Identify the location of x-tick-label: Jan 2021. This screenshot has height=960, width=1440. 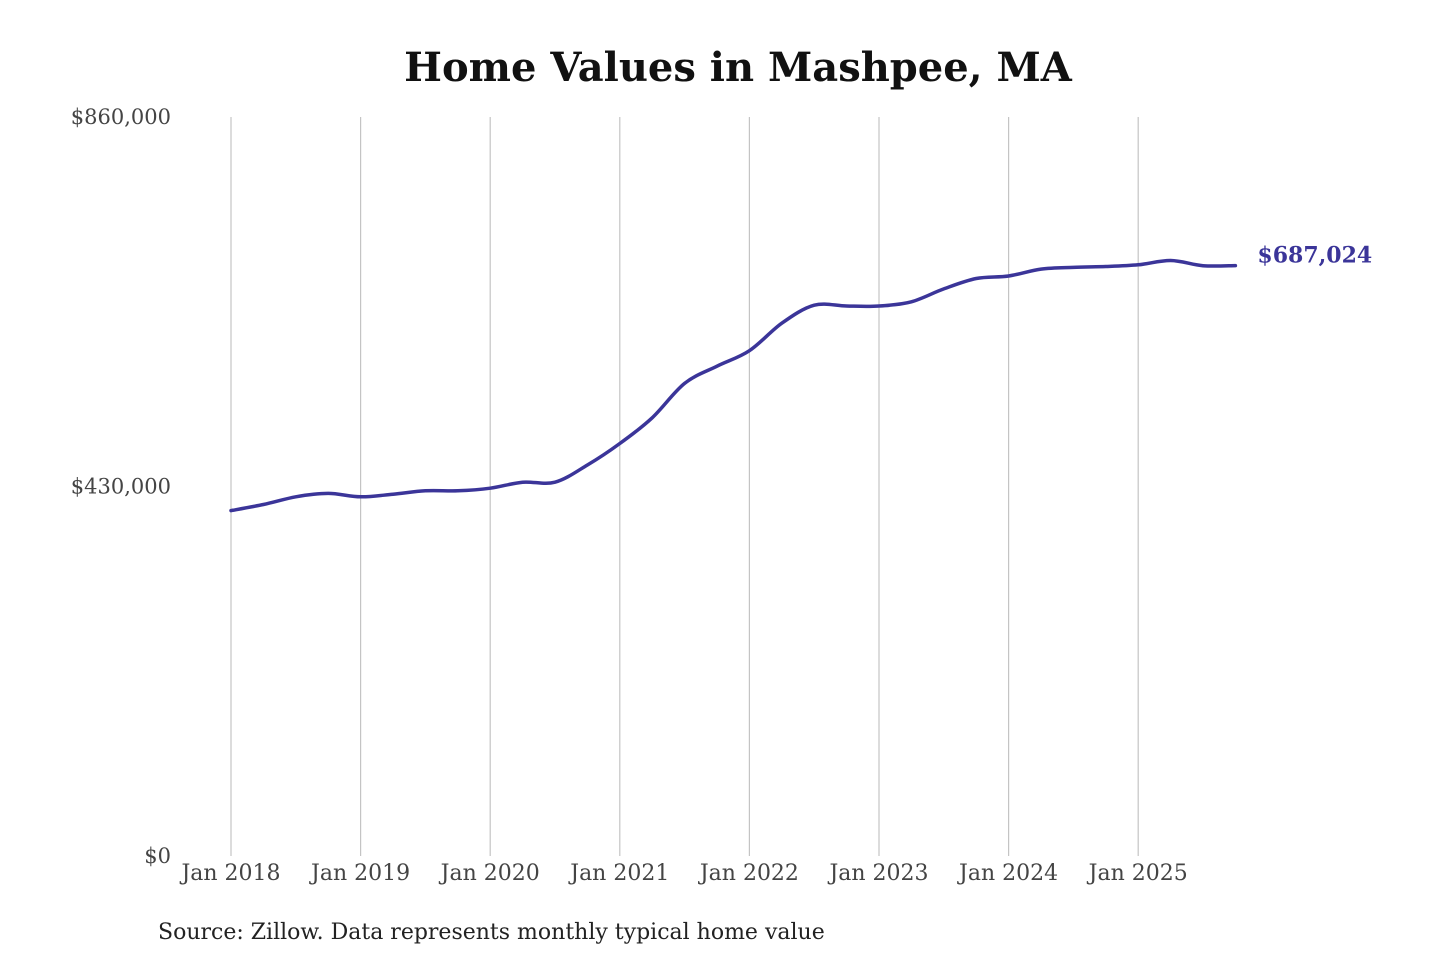
(618, 873).